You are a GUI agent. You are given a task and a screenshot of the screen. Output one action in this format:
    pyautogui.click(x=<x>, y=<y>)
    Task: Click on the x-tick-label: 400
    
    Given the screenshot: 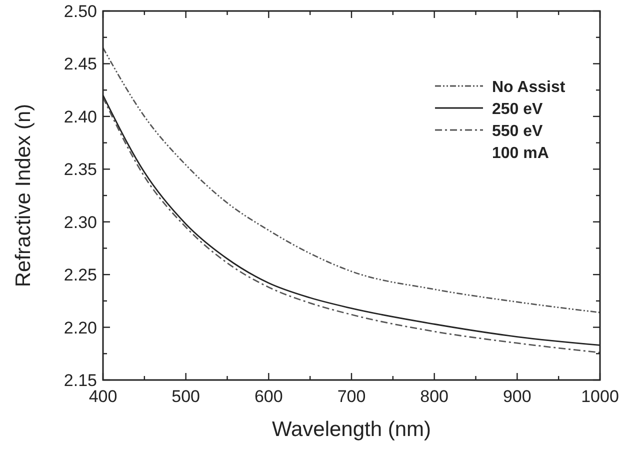 What is the action you would take?
    pyautogui.click(x=103, y=396)
    